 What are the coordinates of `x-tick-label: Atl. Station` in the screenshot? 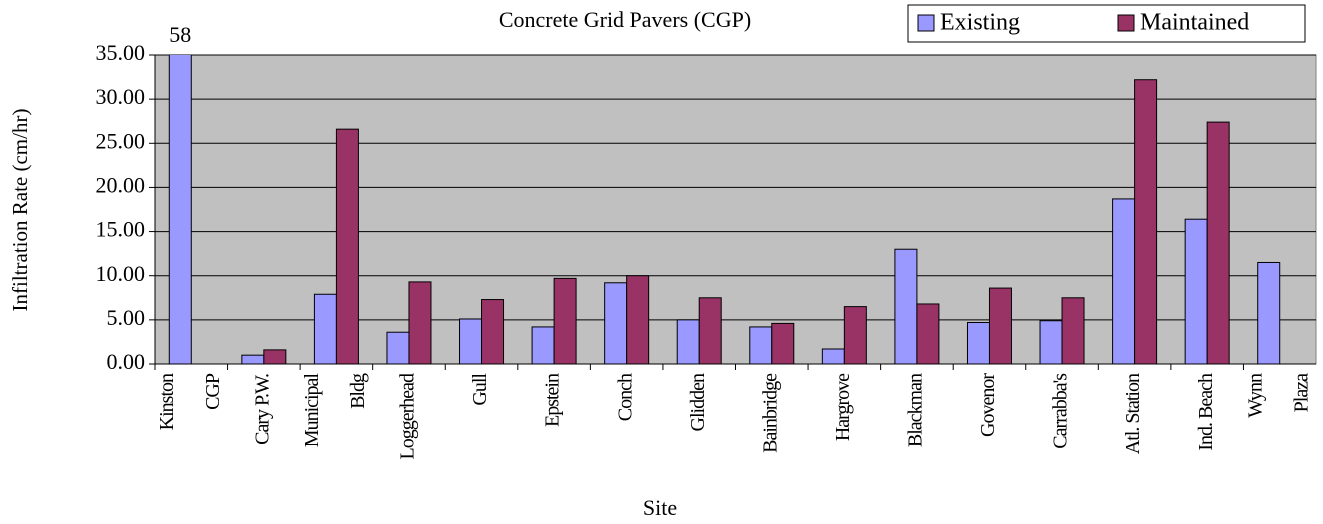 It's located at (1133, 413).